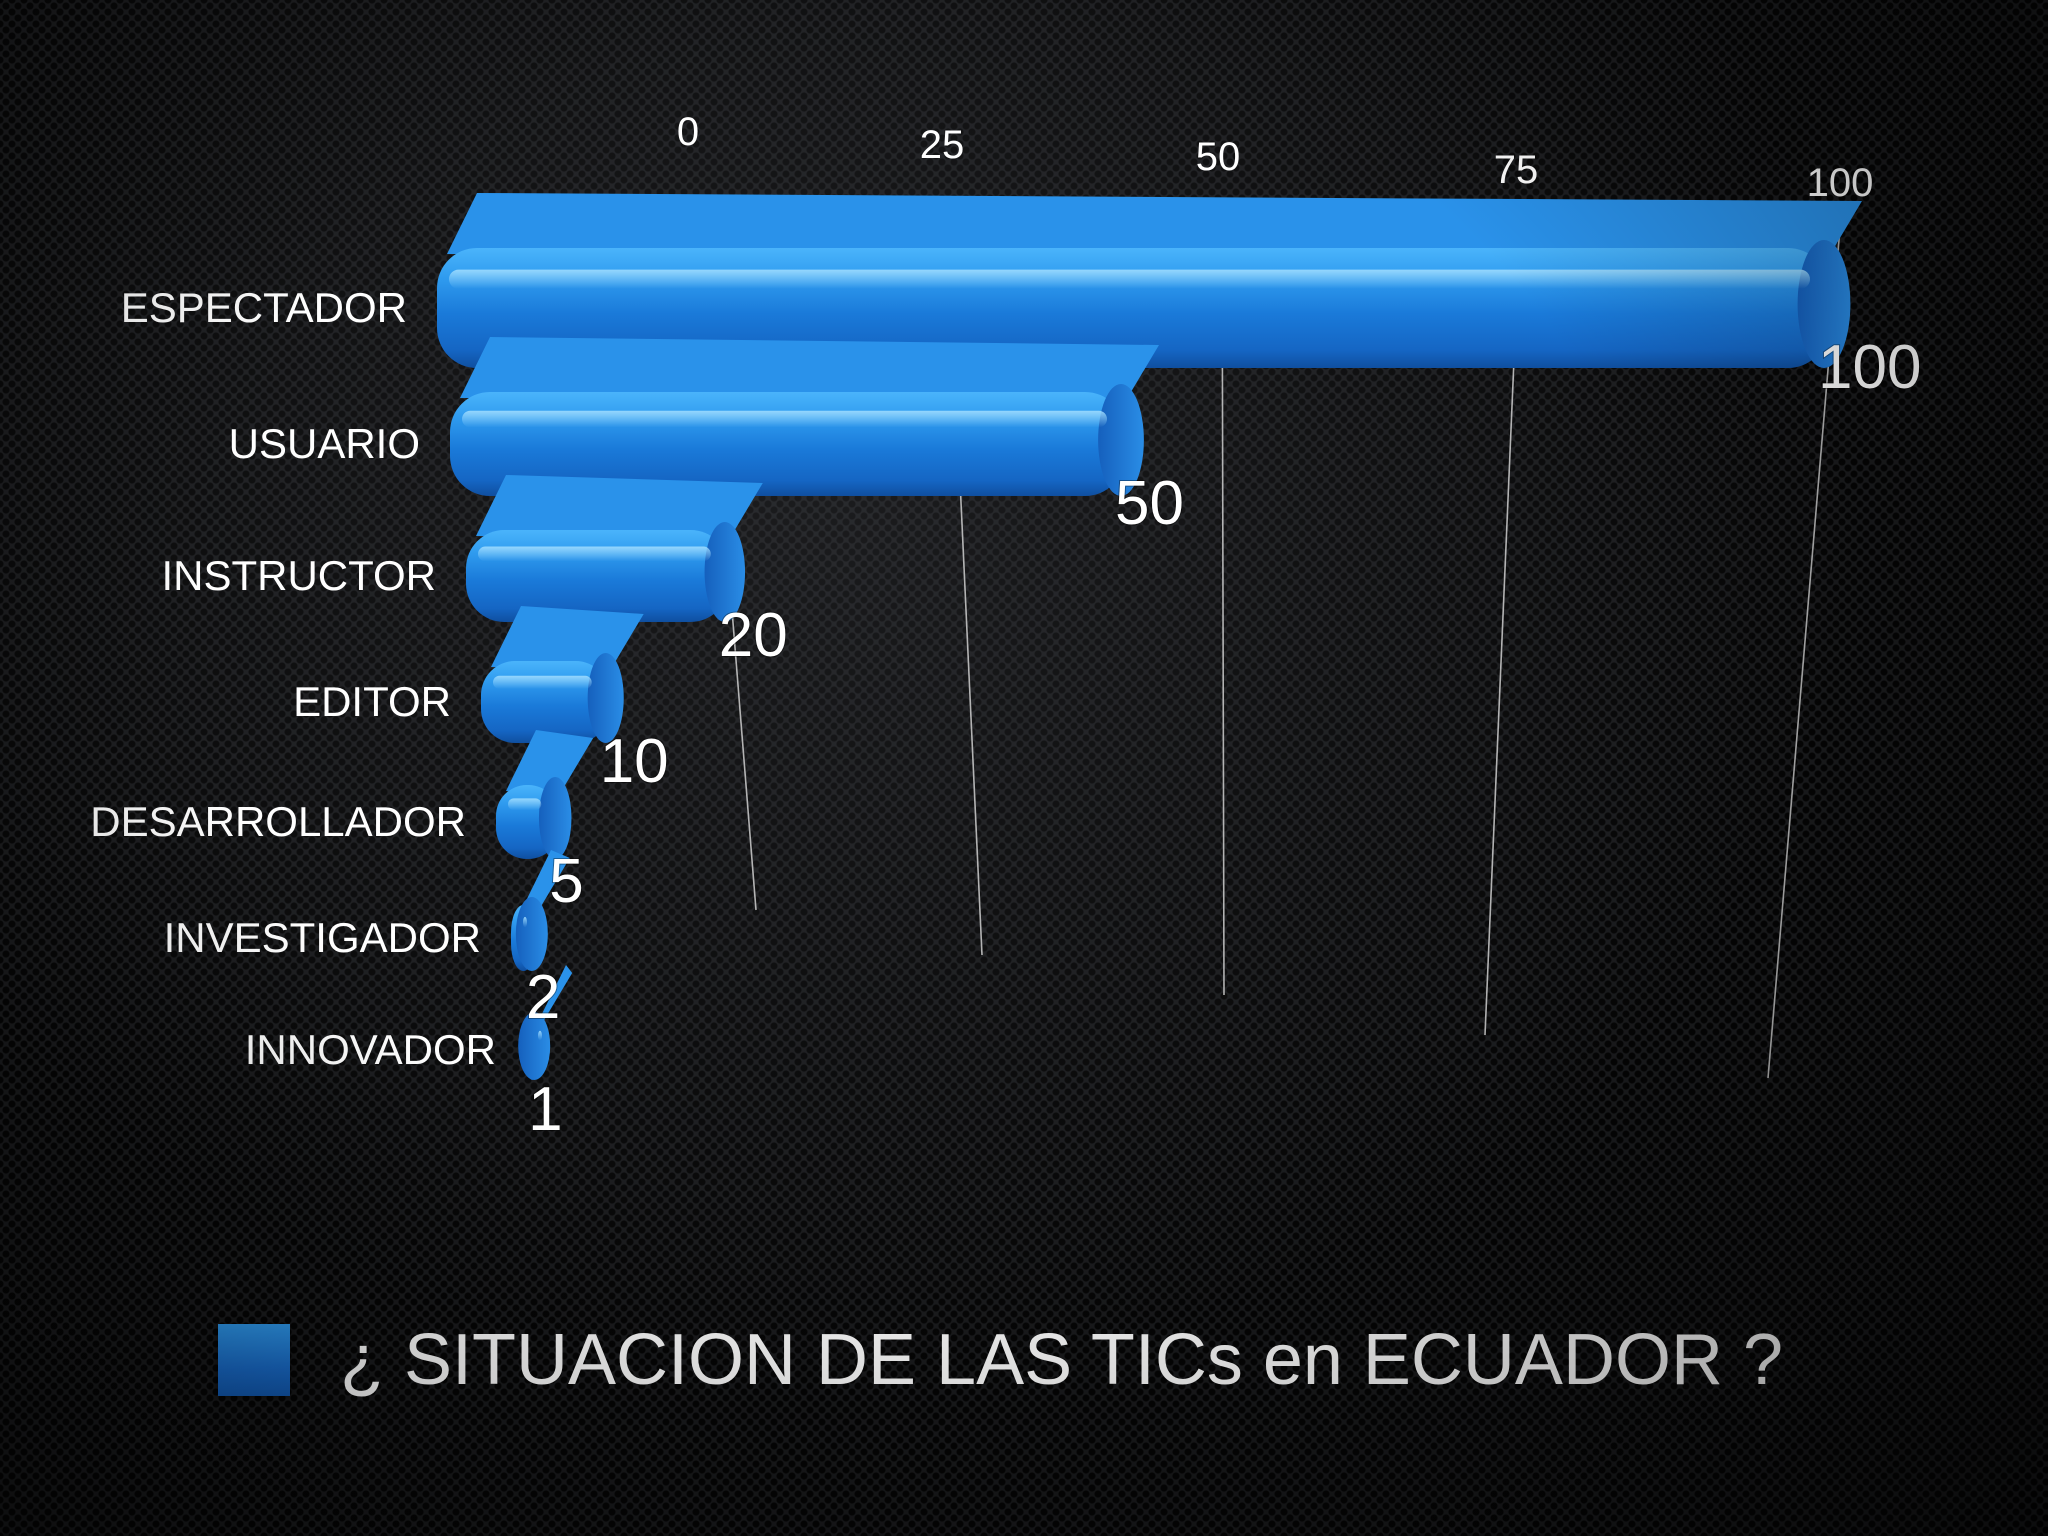 This screenshot has height=1536, width=2048. What do you see at coordinates (370, 1049) in the screenshot?
I see `category-label-innovador: INNOVADOR` at bounding box center [370, 1049].